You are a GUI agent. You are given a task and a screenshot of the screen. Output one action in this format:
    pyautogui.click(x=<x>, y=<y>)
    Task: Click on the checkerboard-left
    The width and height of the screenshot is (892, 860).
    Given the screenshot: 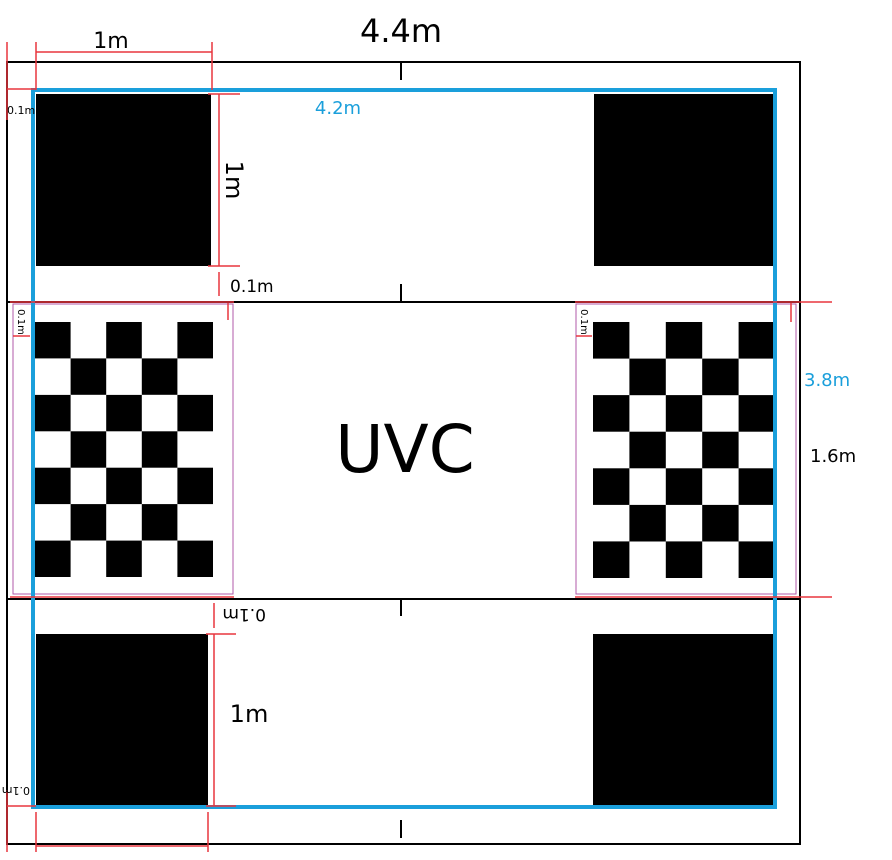 What is the action you would take?
    pyautogui.click(x=124, y=449)
    